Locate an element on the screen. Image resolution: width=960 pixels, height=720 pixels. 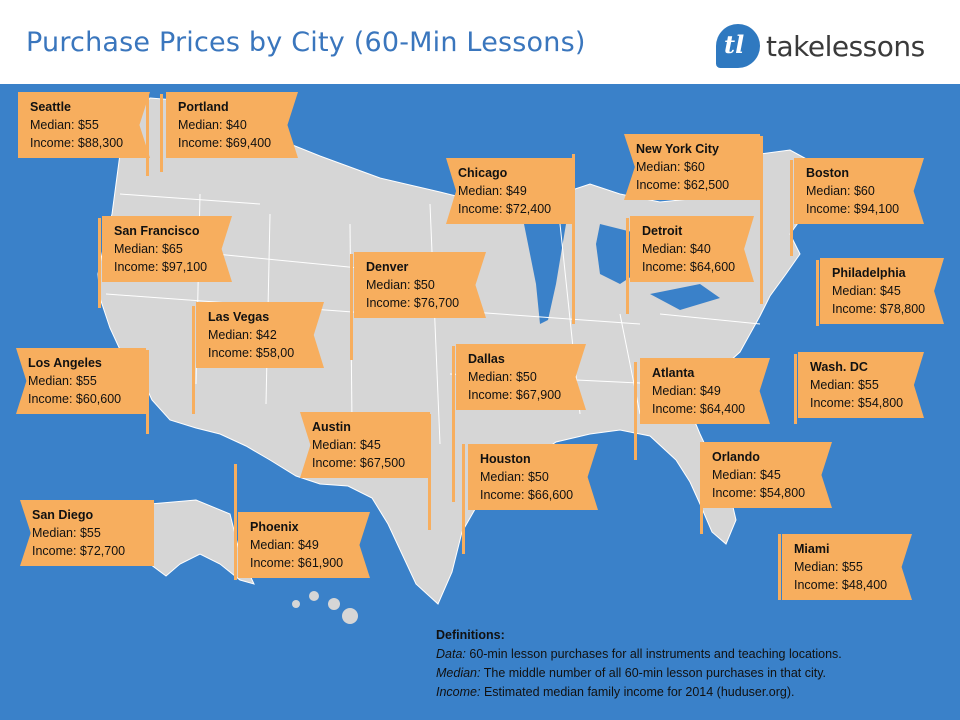
city-flag-sandiego: San Diego Median: $55 Income: $72,700 is located at coordinates (87, 533).